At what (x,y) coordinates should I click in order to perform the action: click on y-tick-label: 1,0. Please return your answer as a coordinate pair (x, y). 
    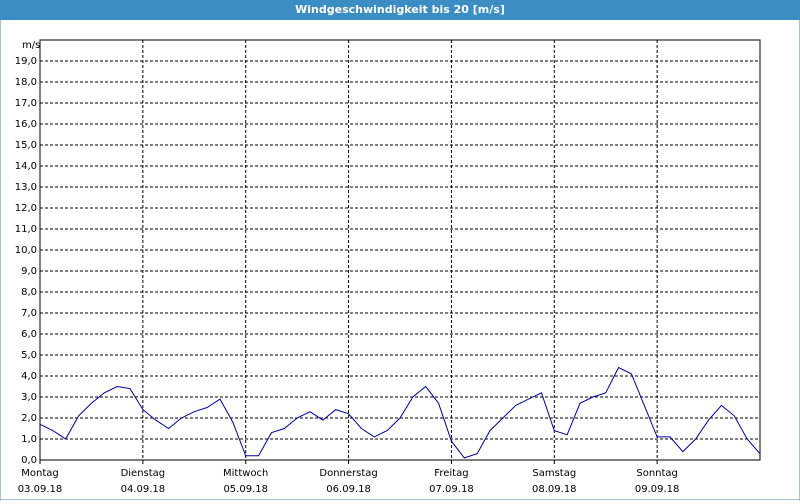
    Looking at the image, I should click on (29, 439).